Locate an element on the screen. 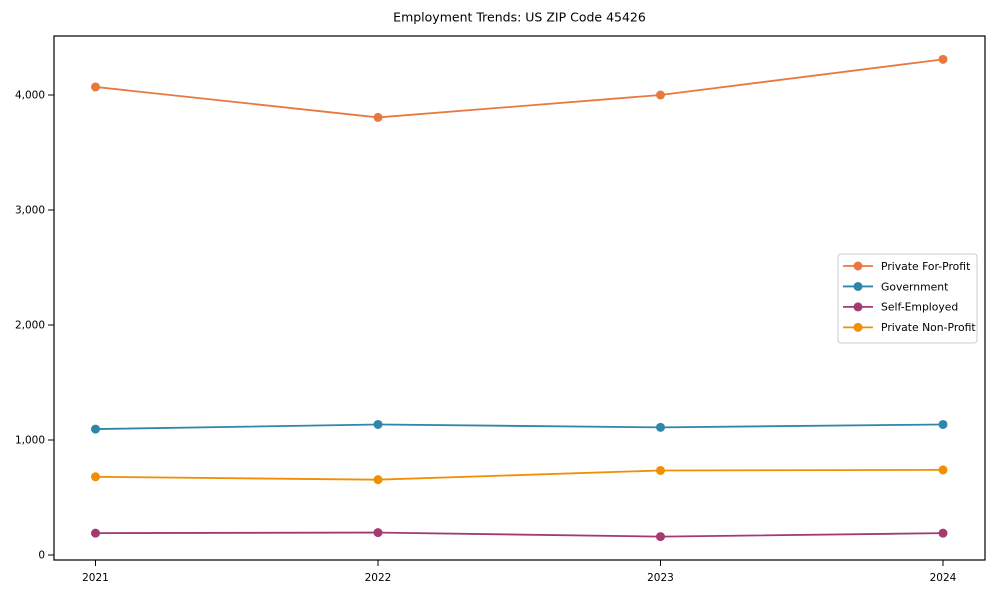 This screenshot has width=1000, height=600. point-private-non-profit-2023 is located at coordinates (660, 470).